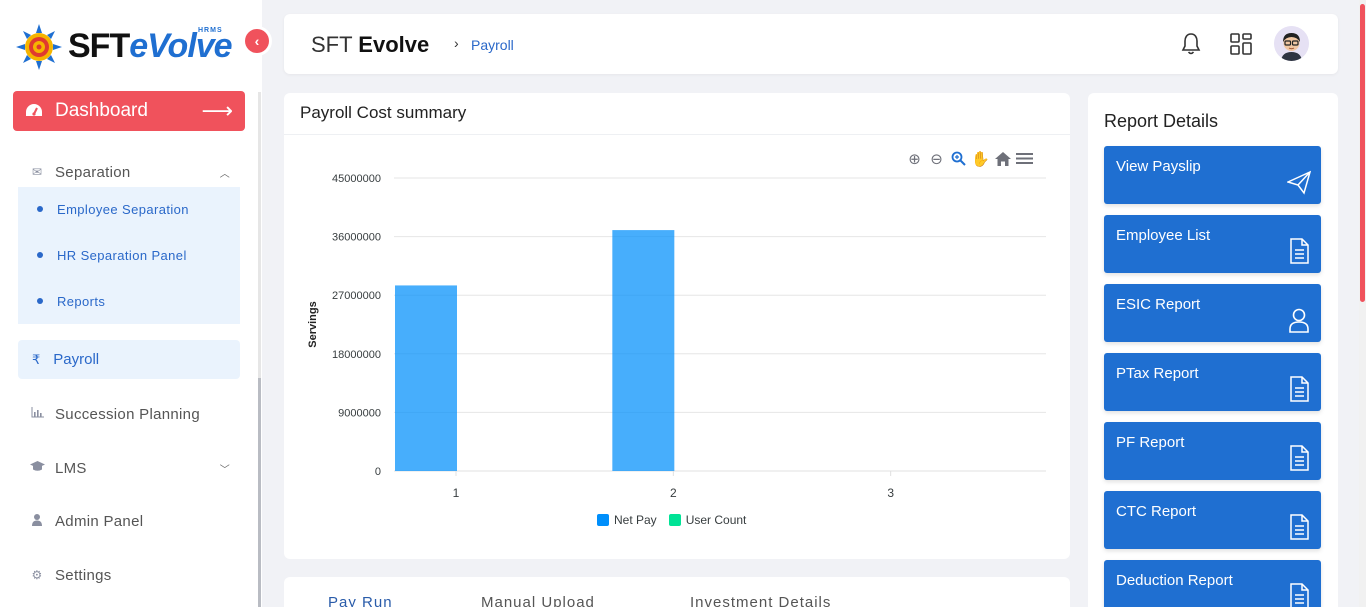 The height and width of the screenshot is (607, 1366). Describe the element at coordinates (1157, 373) in the screenshot. I see `report-button-label: PTax Report` at that location.